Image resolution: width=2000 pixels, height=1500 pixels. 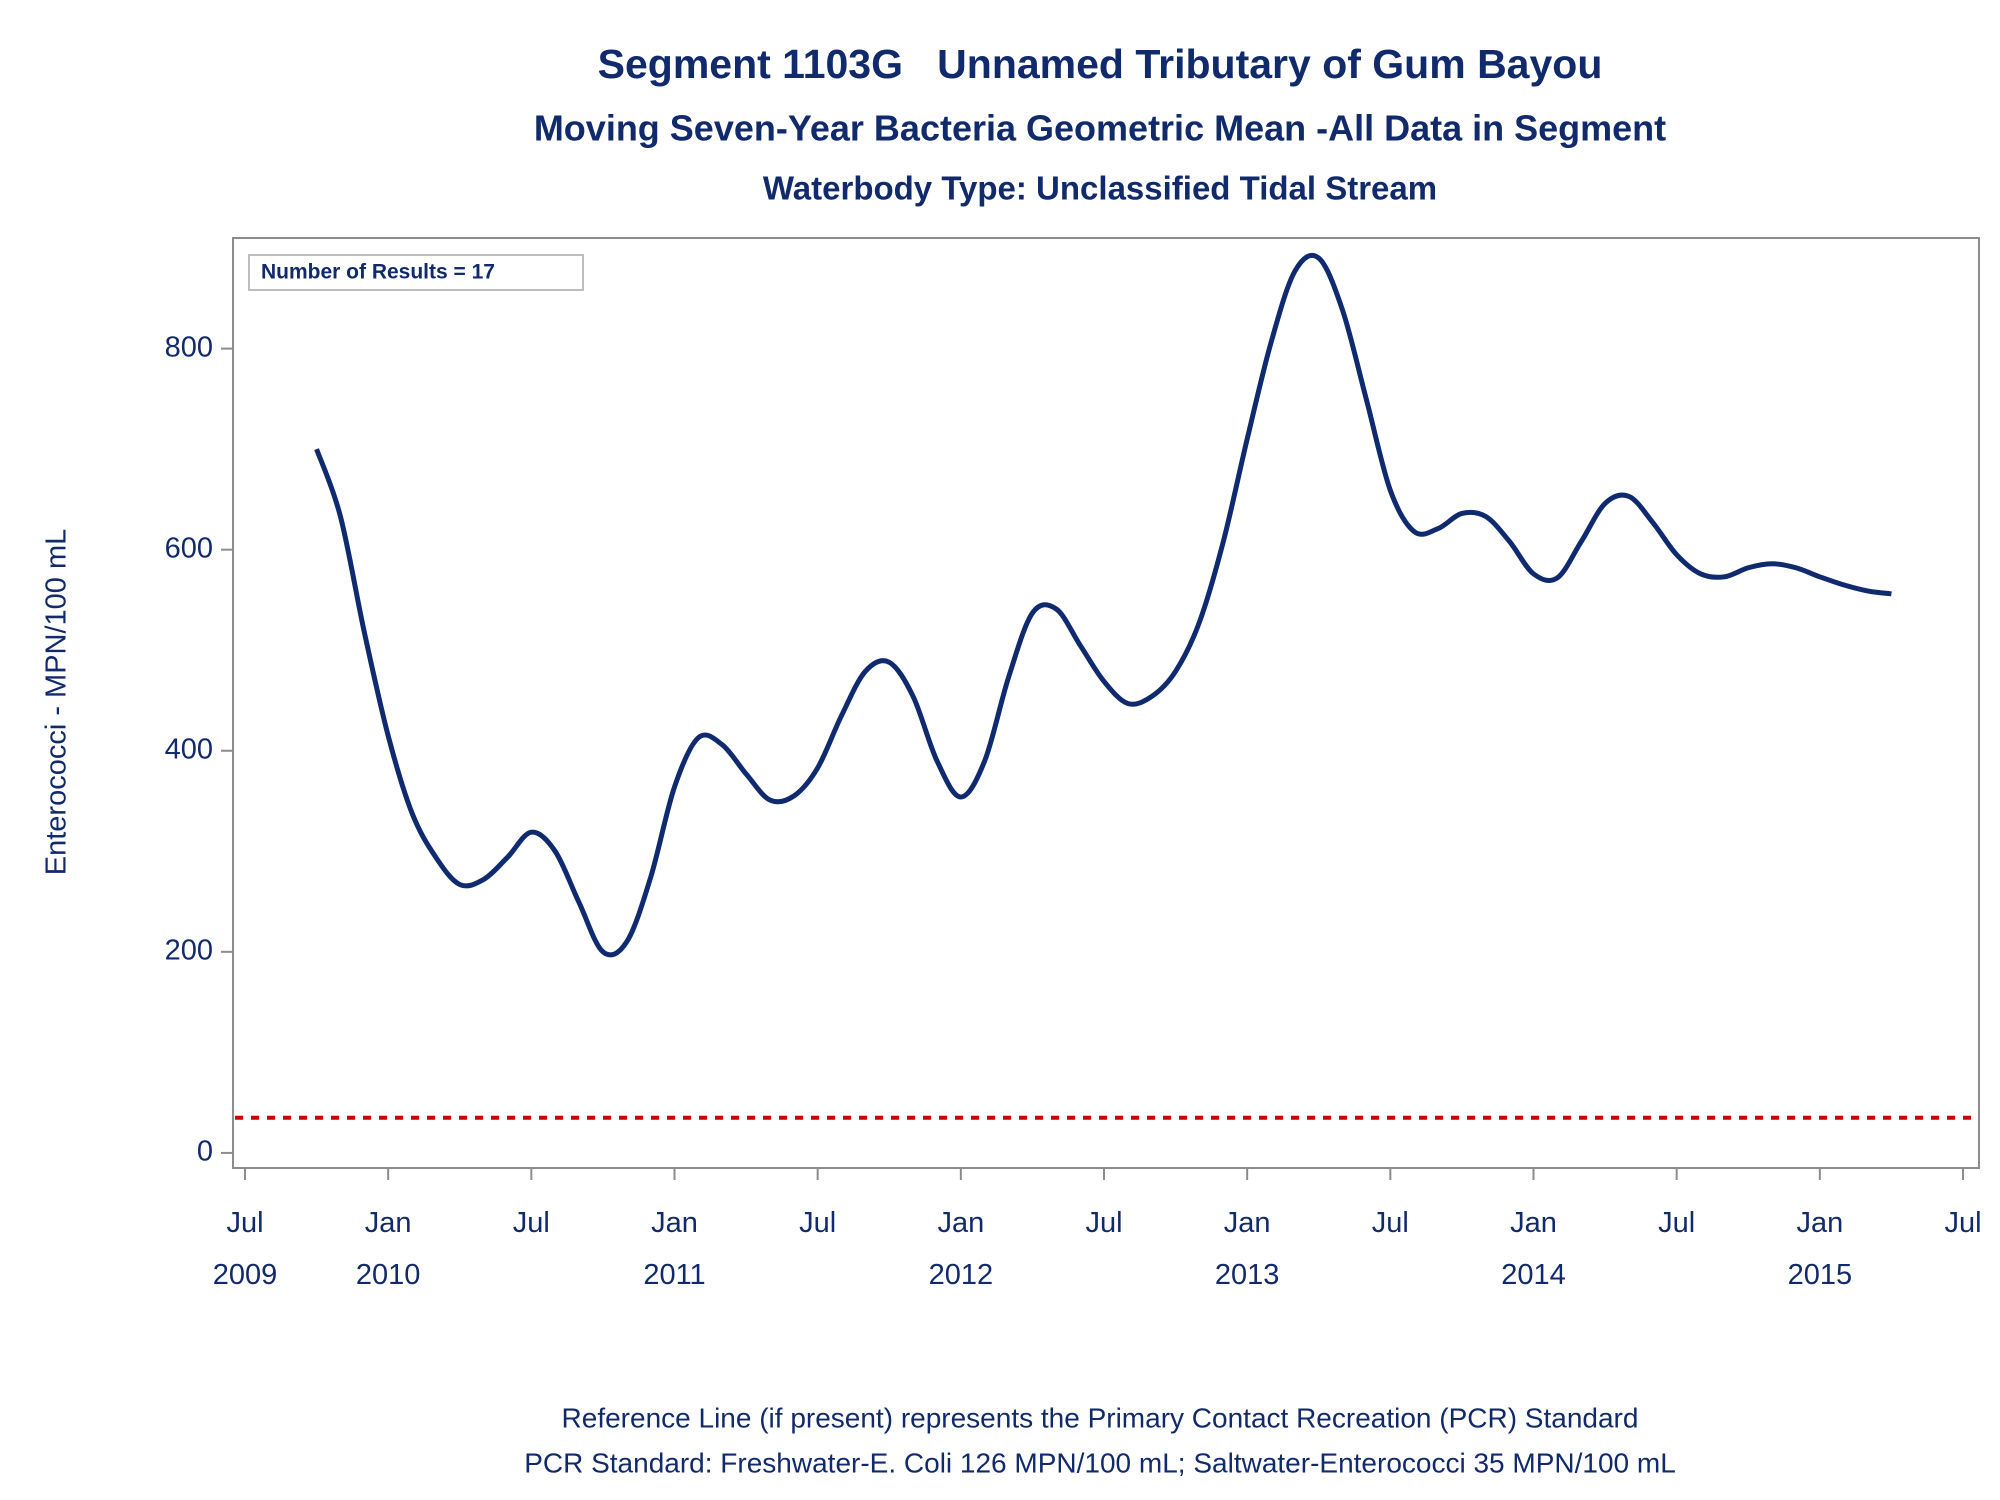 What do you see at coordinates (189, 347) in the screenshot?
I see `y-tick-label: 800` at bounding box center [189, 347].